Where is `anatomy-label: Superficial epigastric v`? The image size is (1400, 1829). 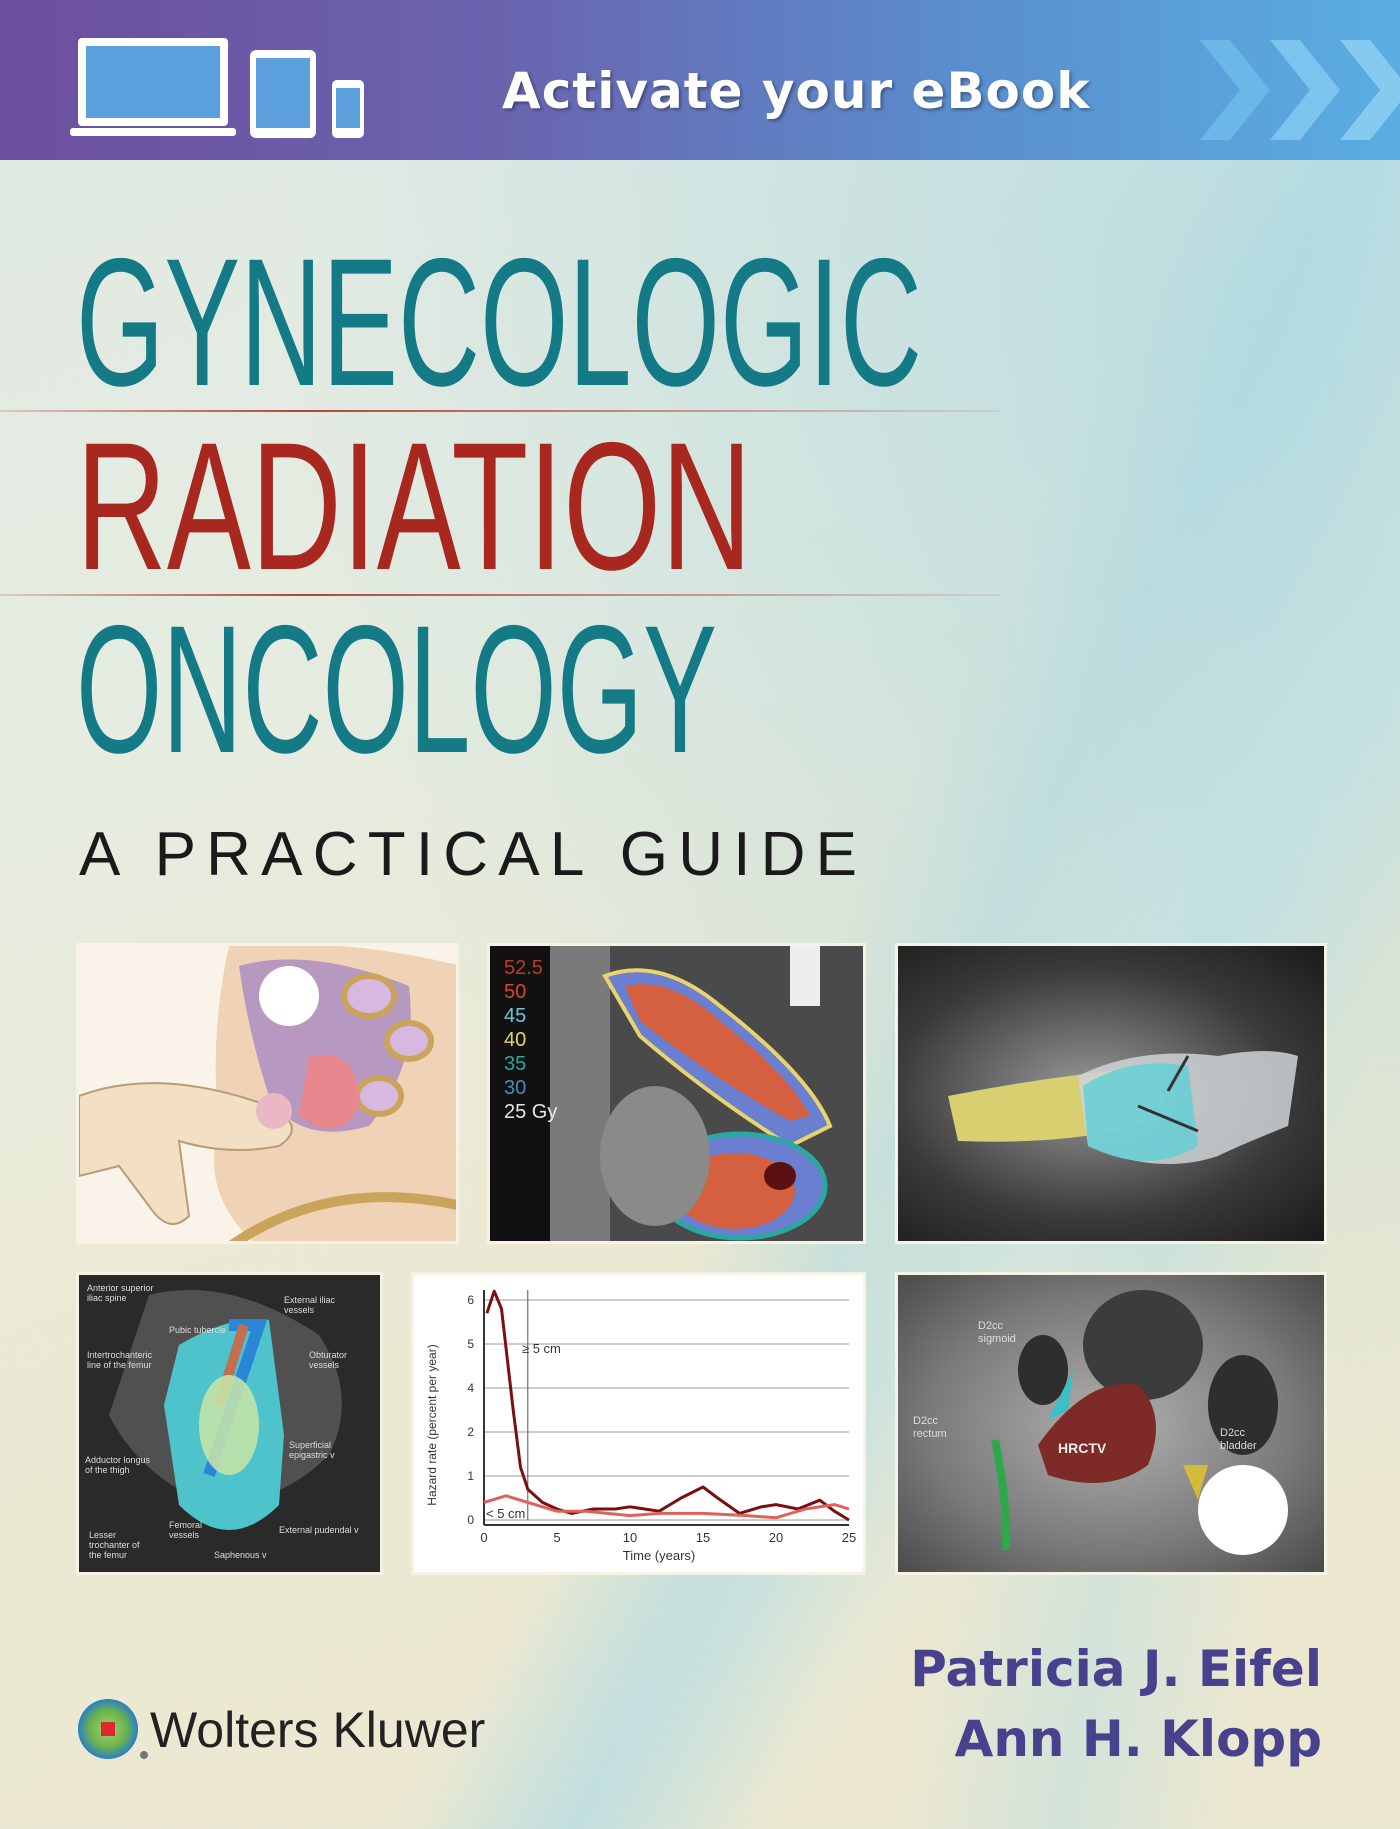
anatomy-label: Superficial epigastric v is located at coordinates (312, 1450).